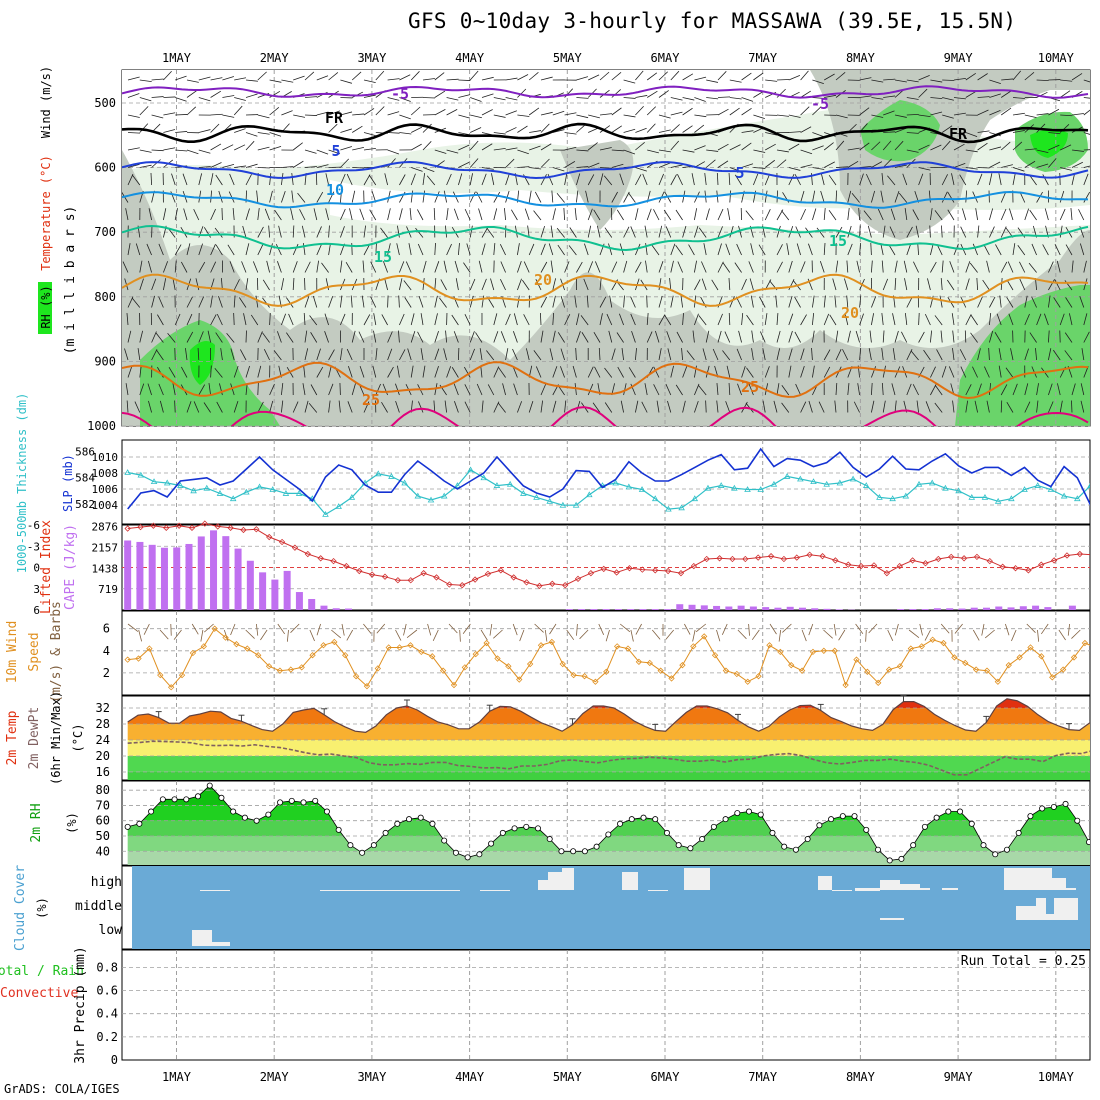 The height and width of the screenshot is (1100, 1100). Describe the element at coordinates (605, 416) in the screenshot. I see `isotherm-iso30` at that location.